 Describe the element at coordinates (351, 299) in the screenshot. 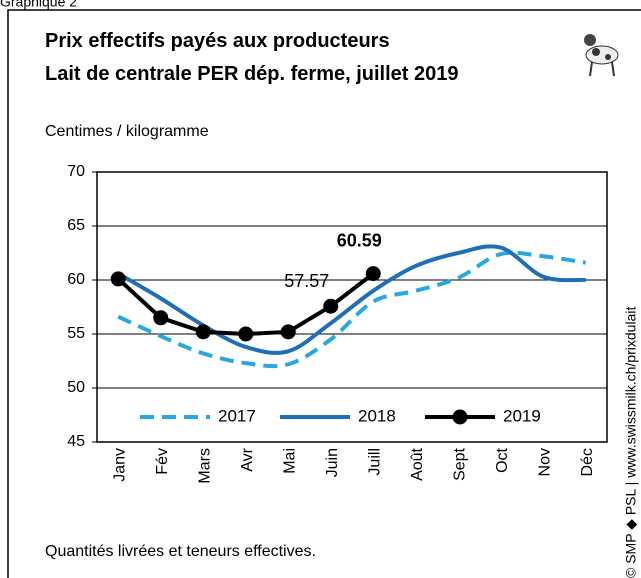

I see `series-line` at that location.